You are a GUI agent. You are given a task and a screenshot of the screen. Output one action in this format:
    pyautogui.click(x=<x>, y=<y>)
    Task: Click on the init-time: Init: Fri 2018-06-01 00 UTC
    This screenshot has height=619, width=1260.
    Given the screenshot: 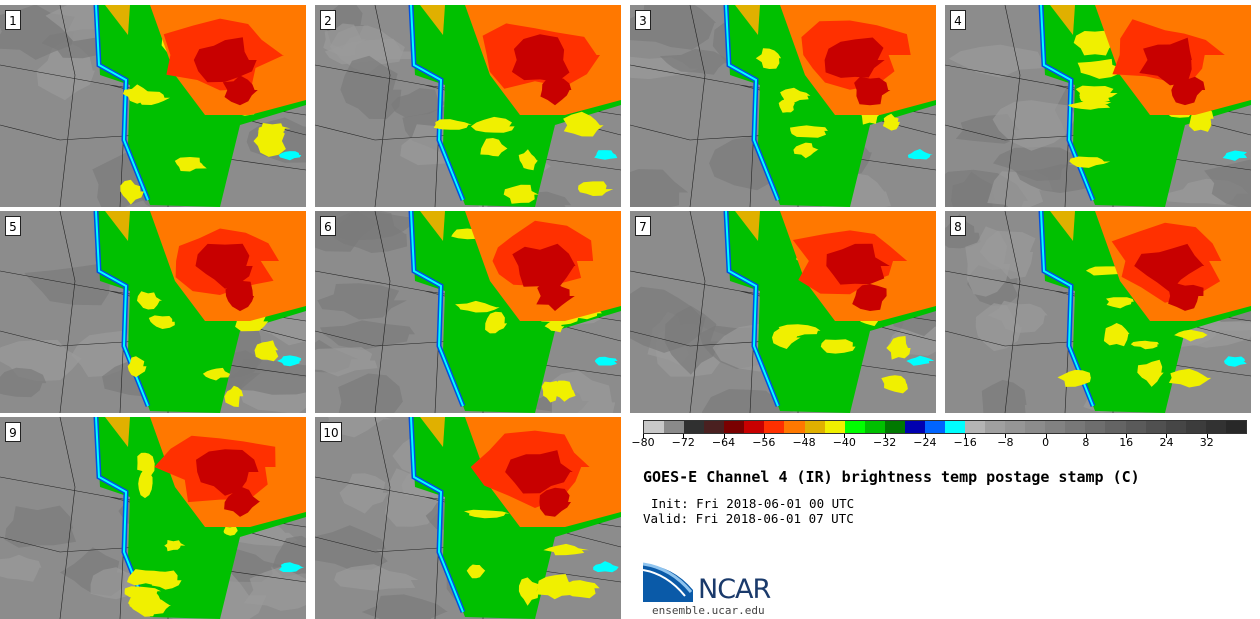 What is the action you would take?
    pyautogui.click(x=753, y=503)
    